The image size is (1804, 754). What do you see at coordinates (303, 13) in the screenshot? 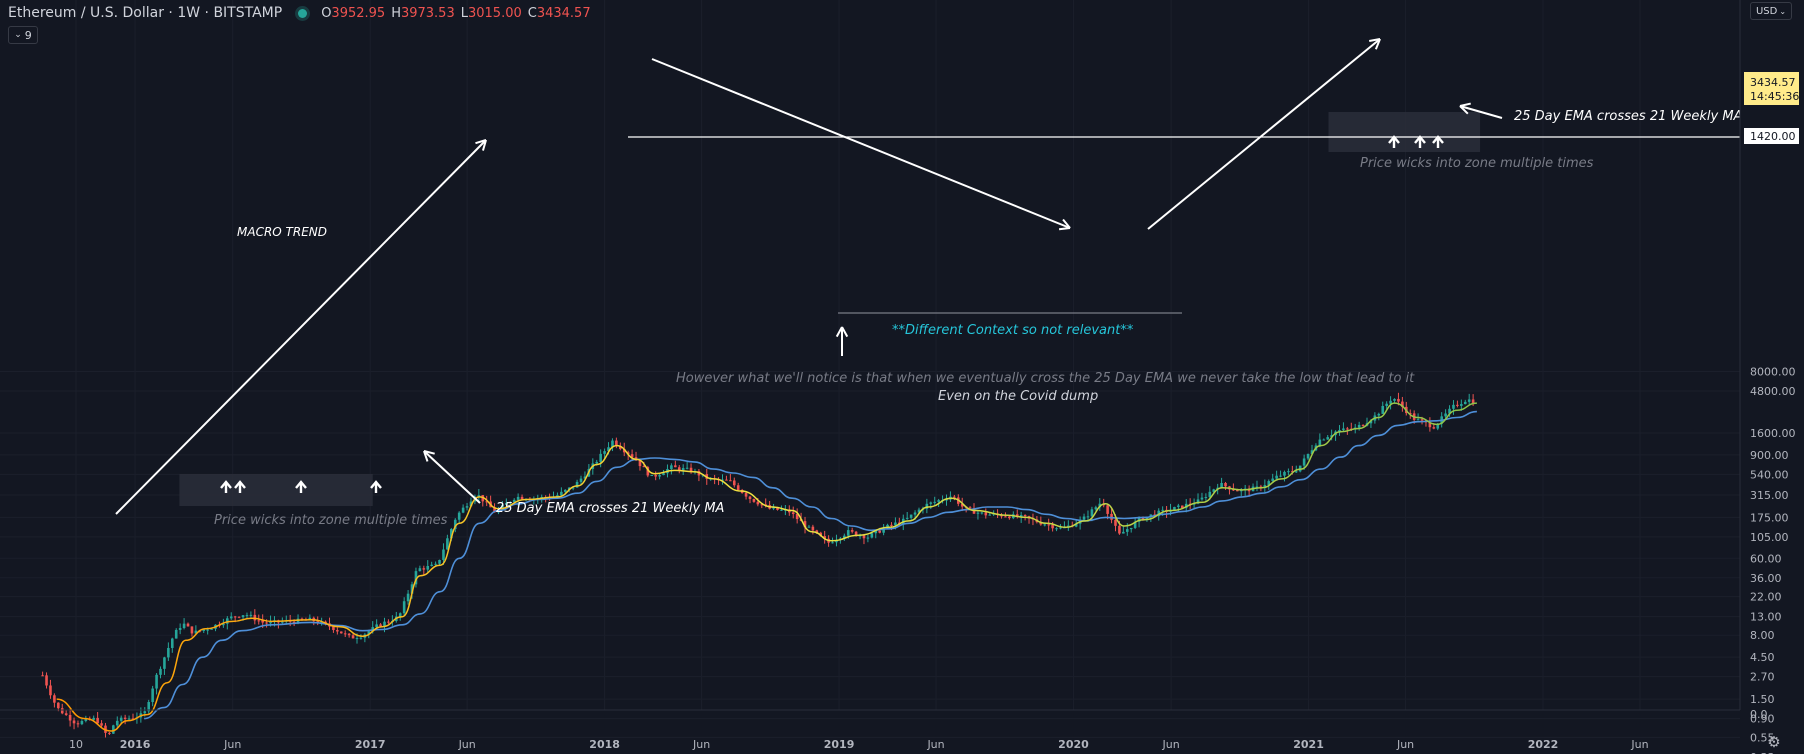
I see `market-status-icon` at bounding box center [303, 13].